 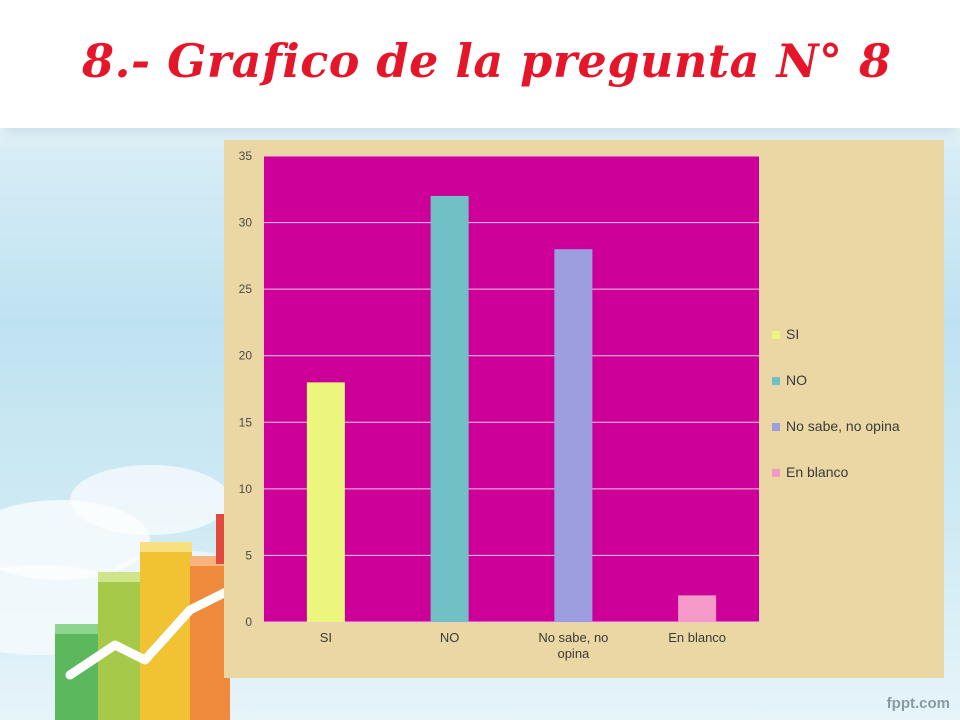 What do you see at coordinates (246, 356) in the screenshot?
I see `y-tick-label: 20` at bounding box center [246, 356].